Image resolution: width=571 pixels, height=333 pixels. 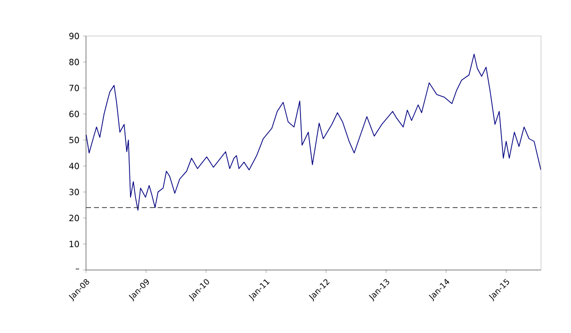 What do you see at coordinates (74, 218) in the screenshot?
I see `y-tick-label: 20` at bounding box center [74, 218].